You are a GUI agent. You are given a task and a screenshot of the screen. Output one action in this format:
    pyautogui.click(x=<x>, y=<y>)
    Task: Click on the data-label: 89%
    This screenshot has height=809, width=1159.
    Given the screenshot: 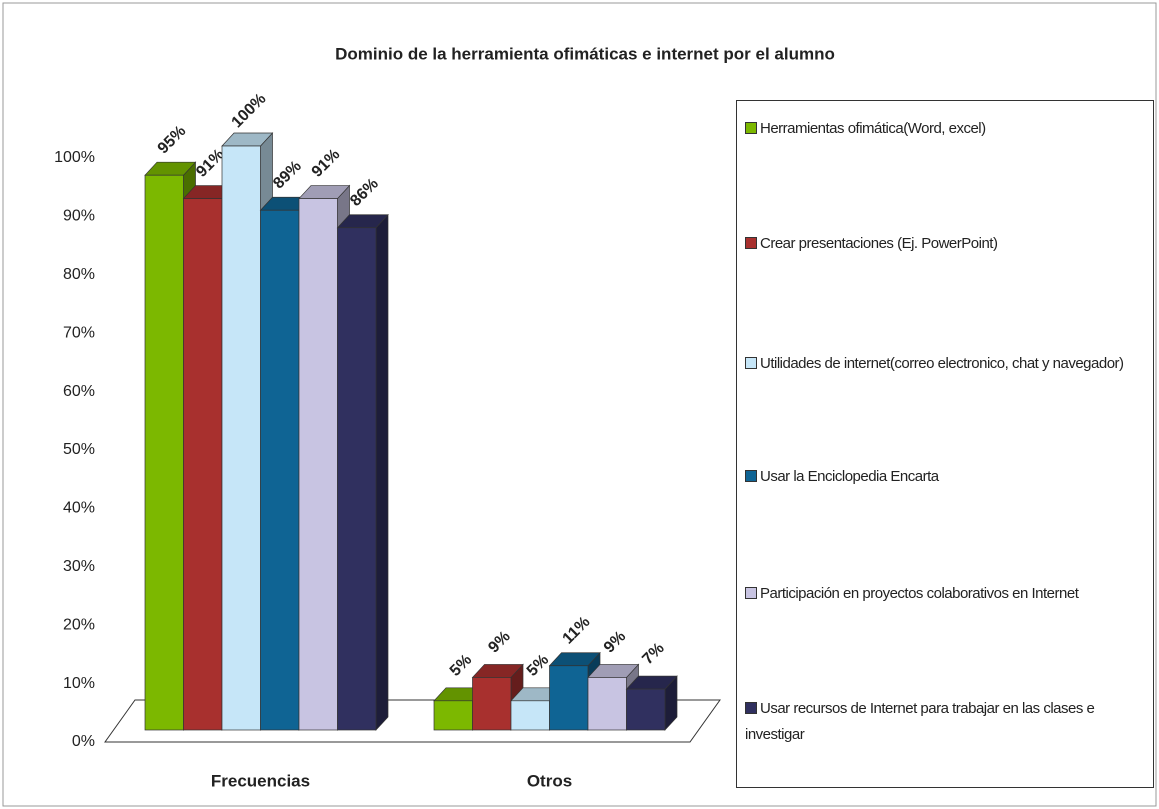 What is the action you would take?
    pyautogui.click(x=287, y=175)
    